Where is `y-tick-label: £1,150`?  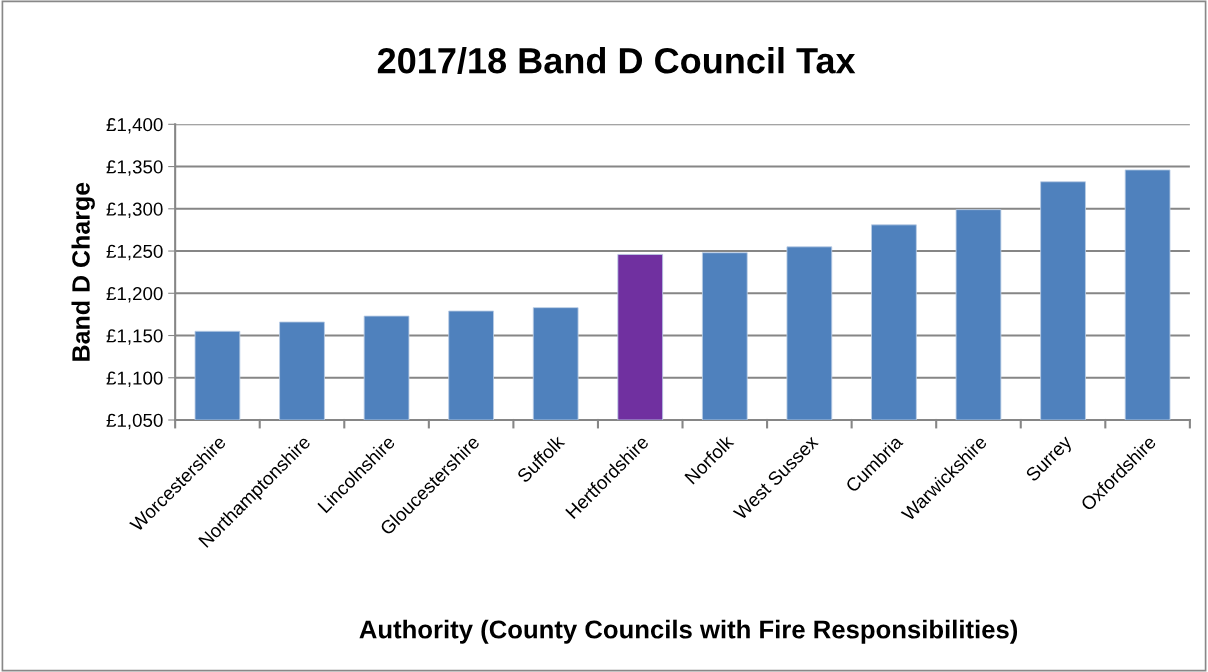 y-tick-label: £1,150 is located at coordinates (134, 337).